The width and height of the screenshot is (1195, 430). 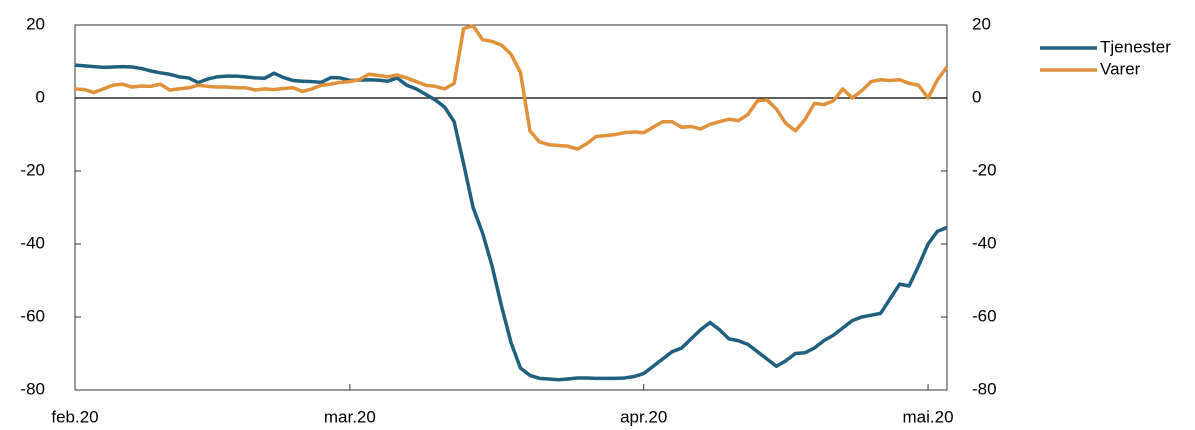 What do you see at coordinates (643, 416) in the screenshot?
I see `x-tick-label: apr.20` at bounding box center [643, 416].